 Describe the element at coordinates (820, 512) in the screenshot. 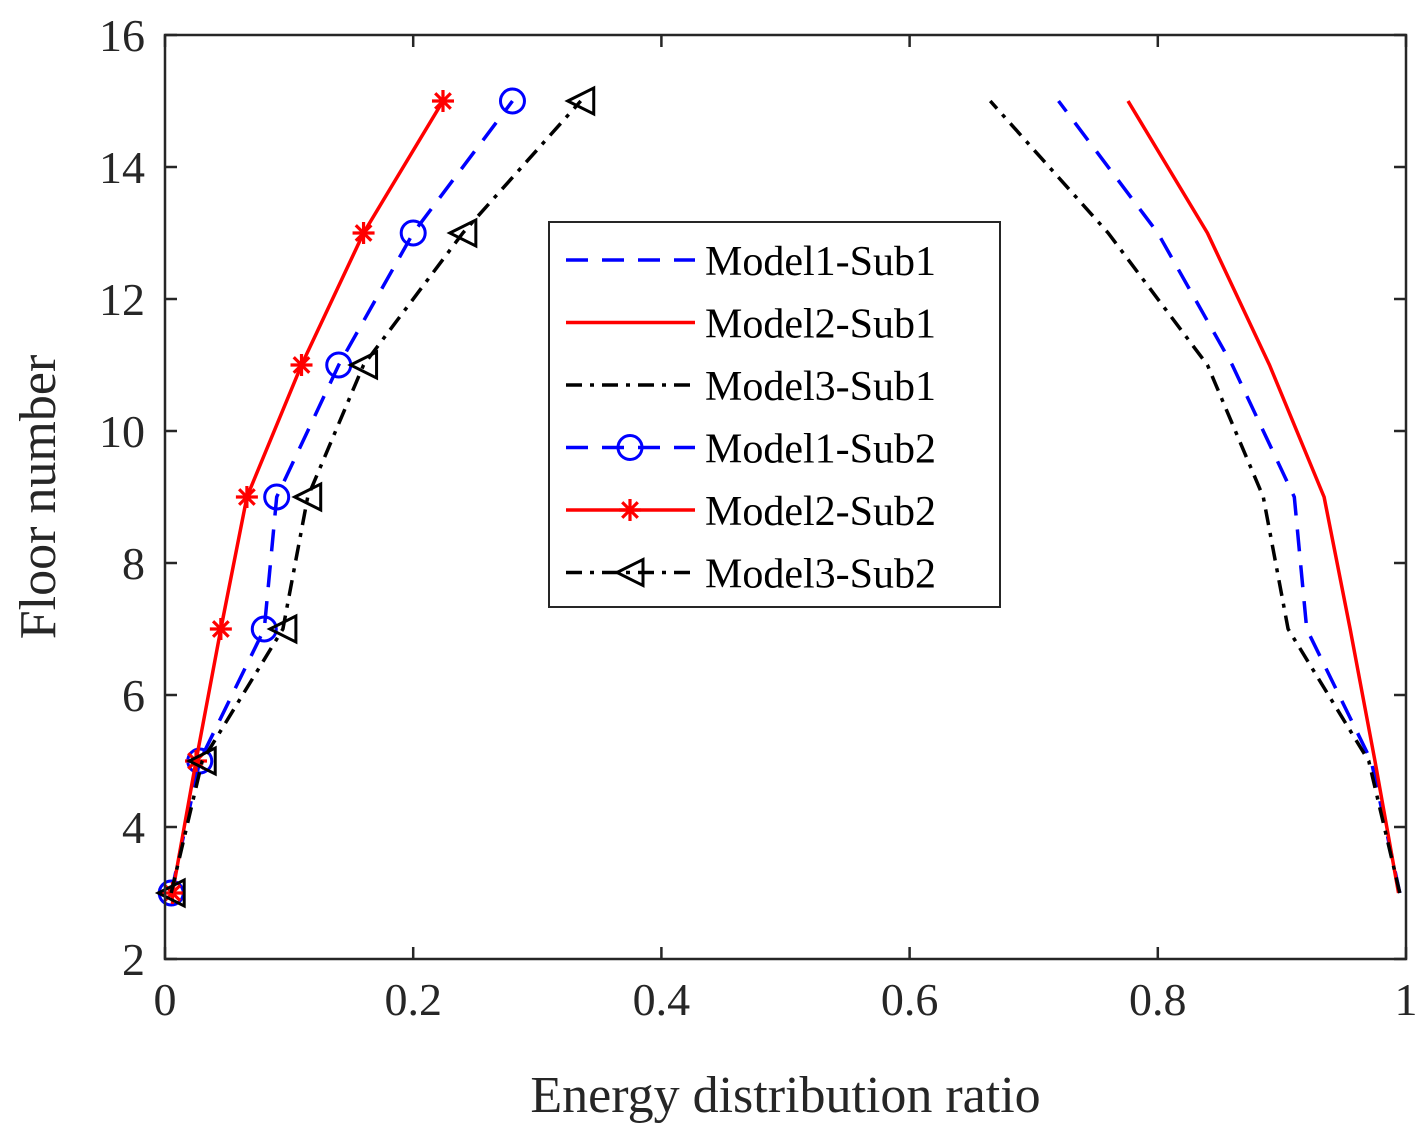

I see `legend-label: Model2-Sub2` at that location.